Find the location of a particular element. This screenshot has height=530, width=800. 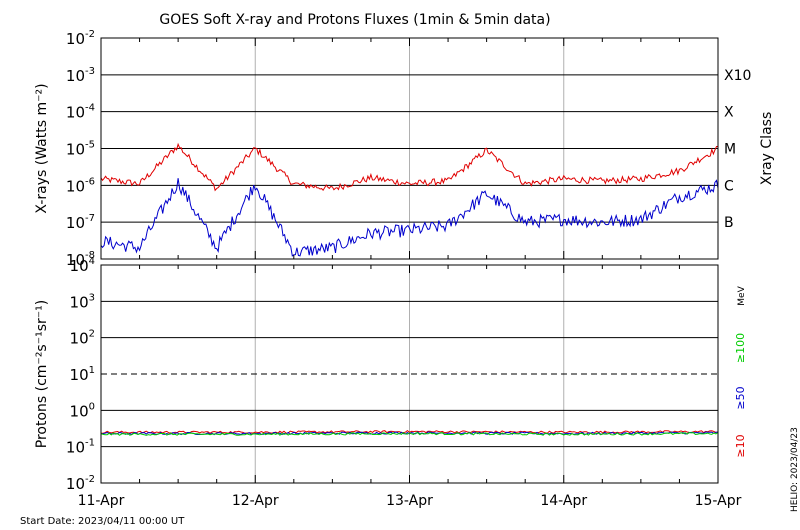

xray-class-label: X10 is located at coordinates (737, 76).